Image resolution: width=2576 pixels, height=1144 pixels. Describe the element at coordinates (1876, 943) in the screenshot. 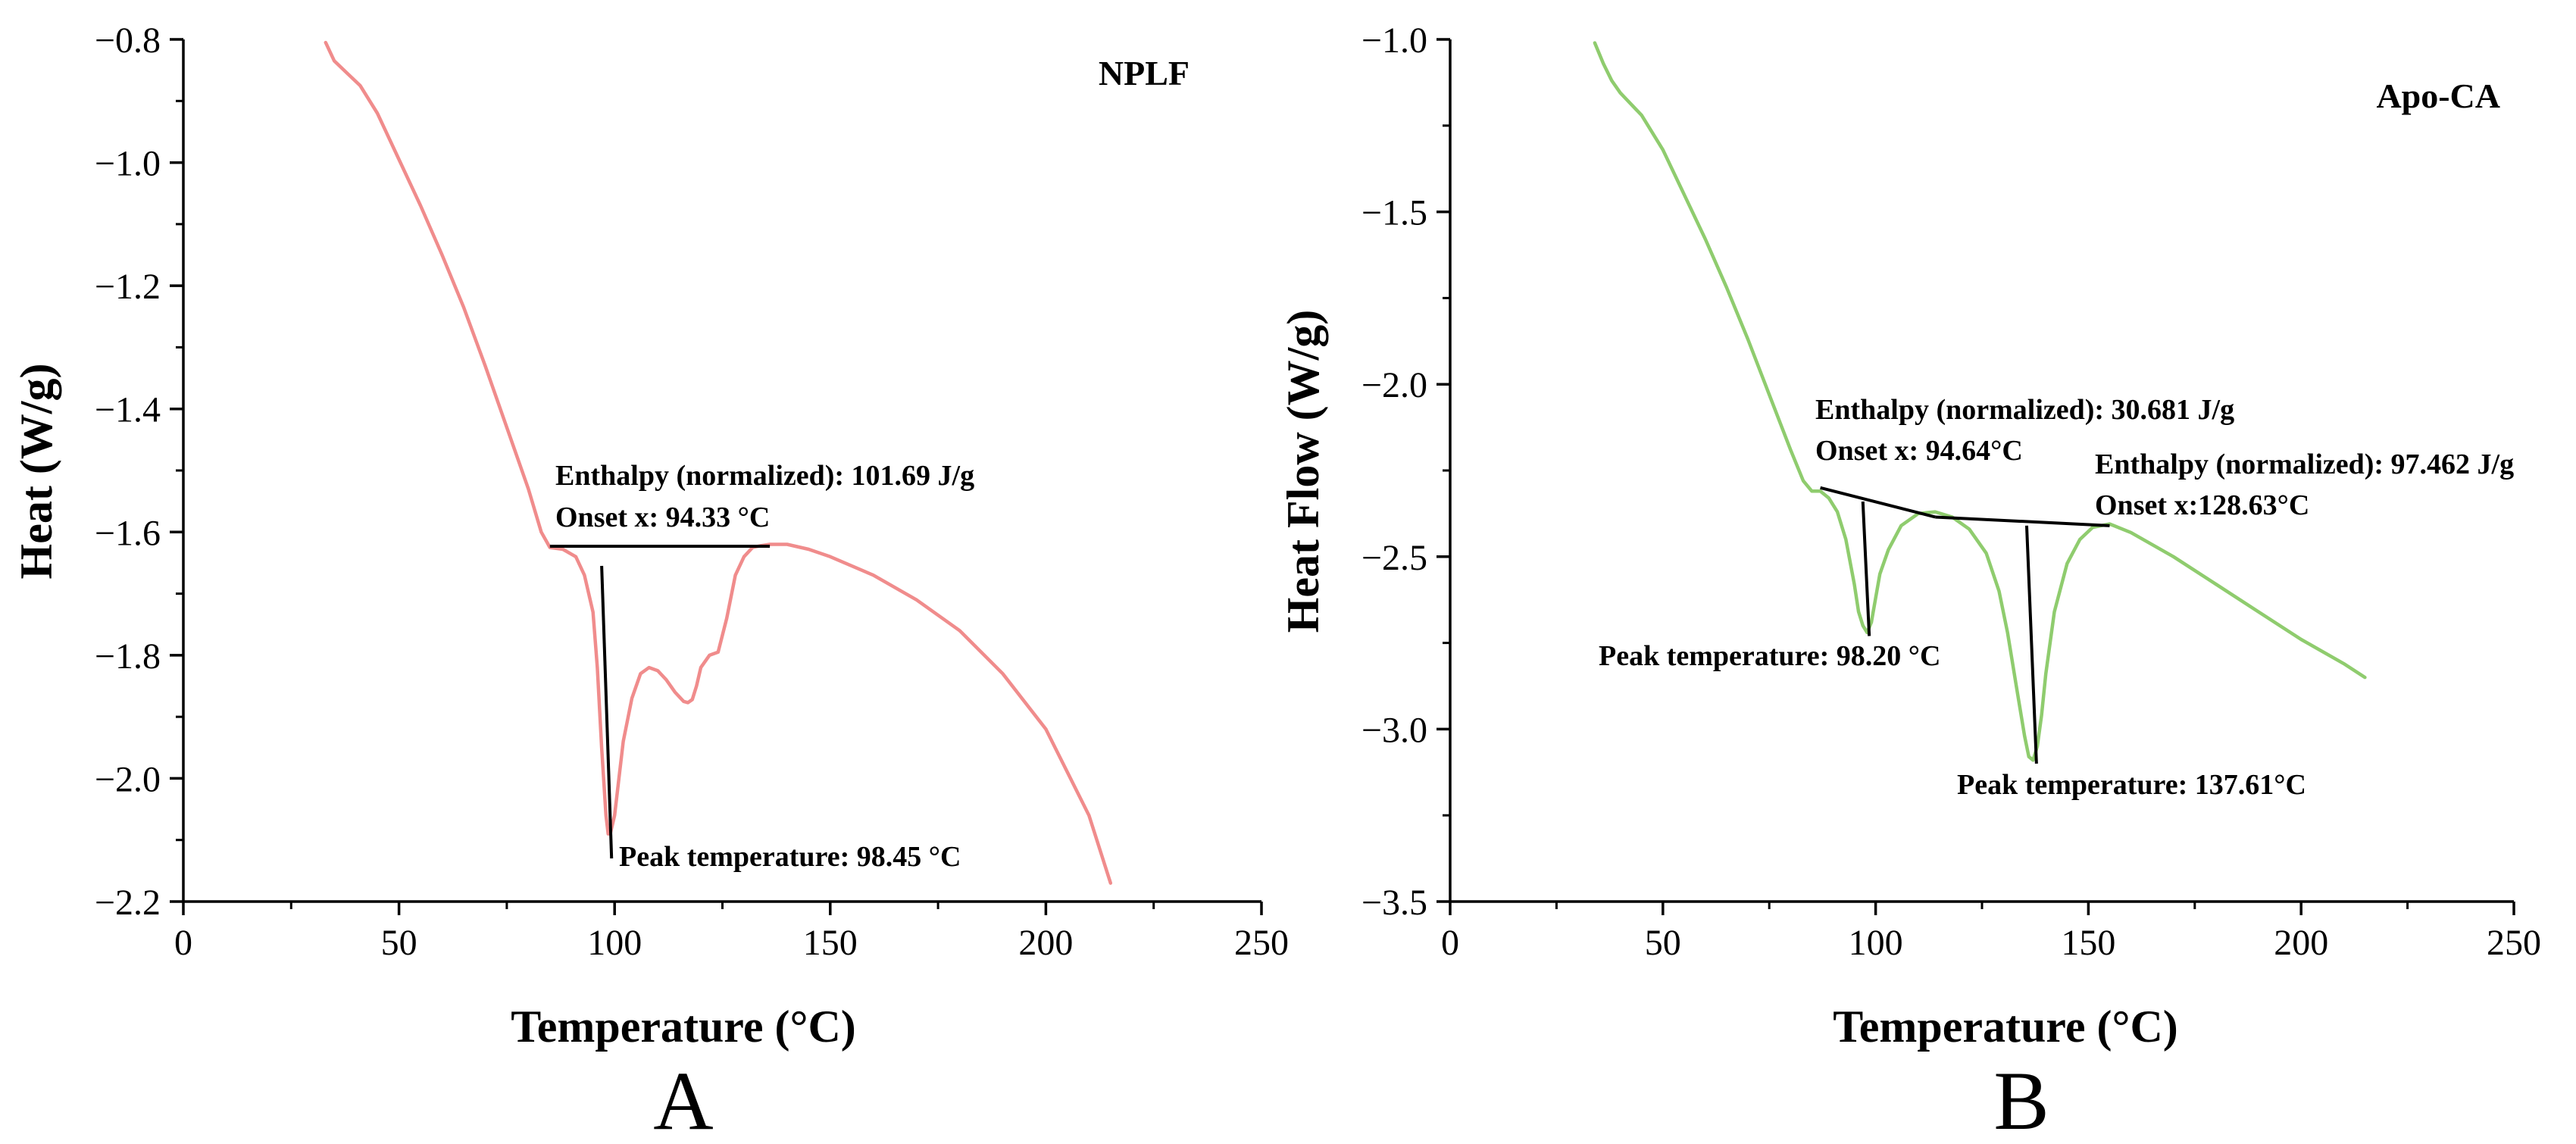

I see `panel-b-x-tick-label: 100` at that location.